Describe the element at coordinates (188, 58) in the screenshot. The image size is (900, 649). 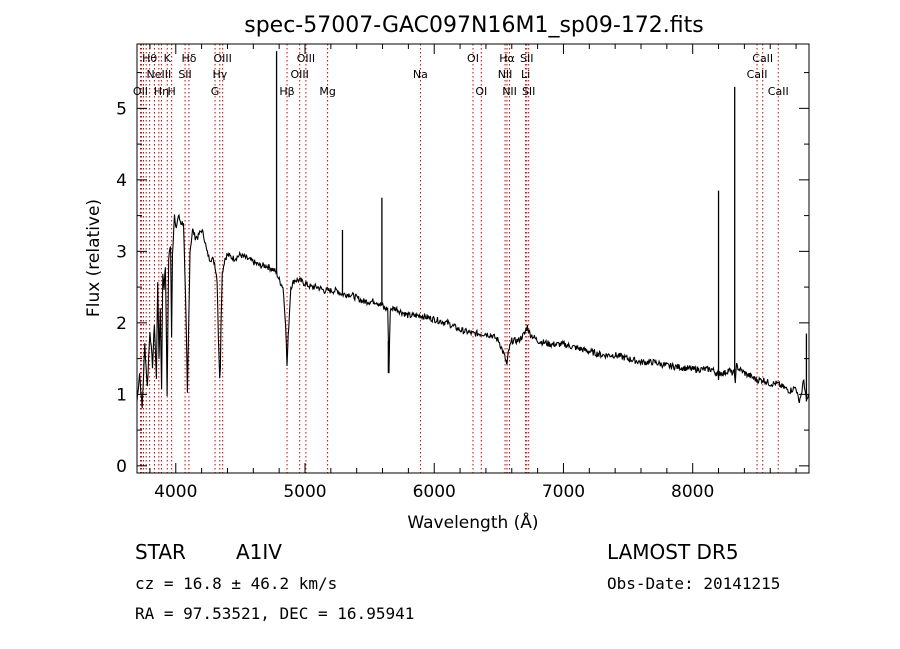
I see `line-marker-label: Hδ` at that location.